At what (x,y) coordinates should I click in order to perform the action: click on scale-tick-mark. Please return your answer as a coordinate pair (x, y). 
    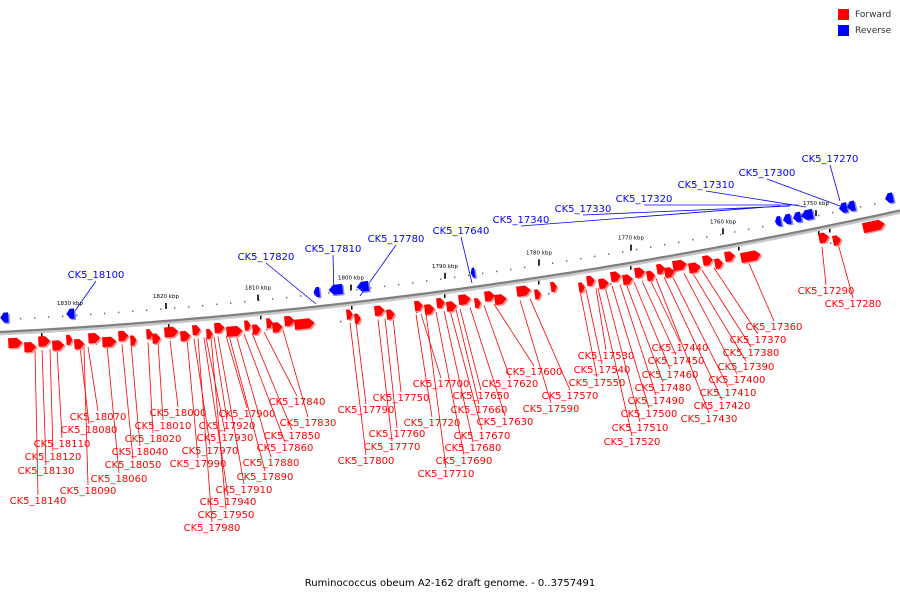
    Looking at the image, I should click on (816, 213).